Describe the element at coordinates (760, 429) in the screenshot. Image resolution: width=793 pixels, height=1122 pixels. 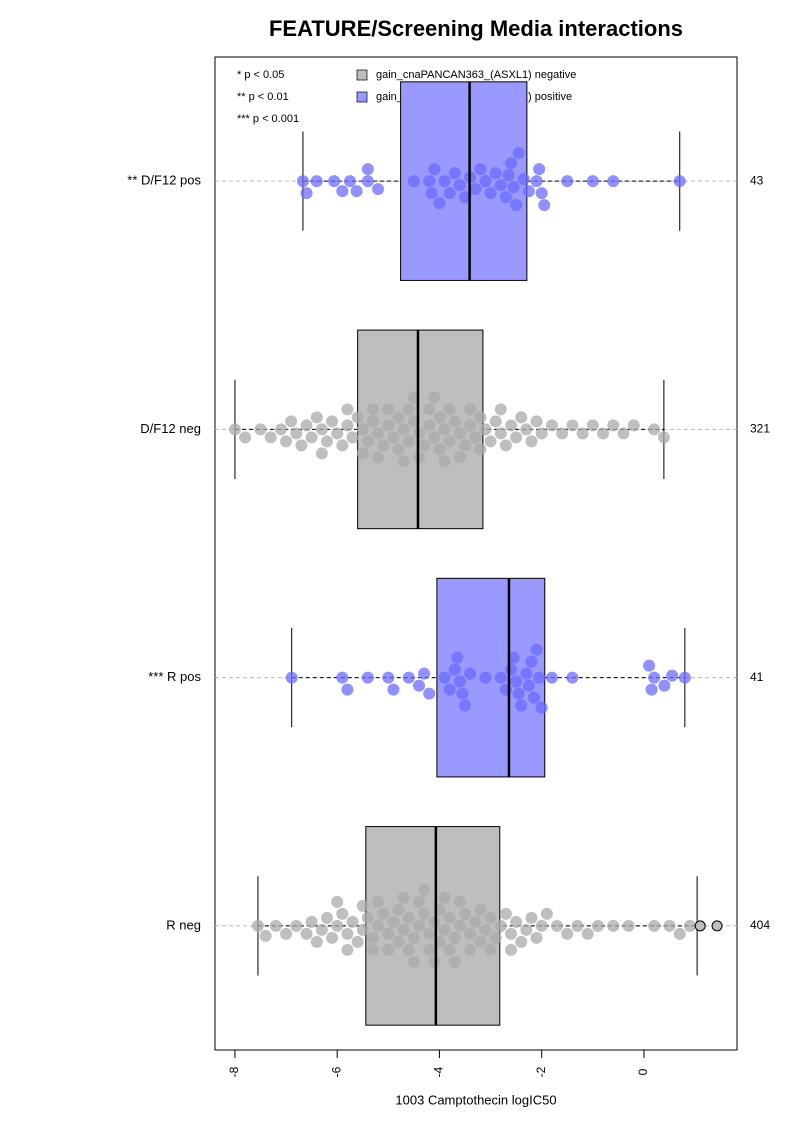
I see `count-label: 321` at that location.